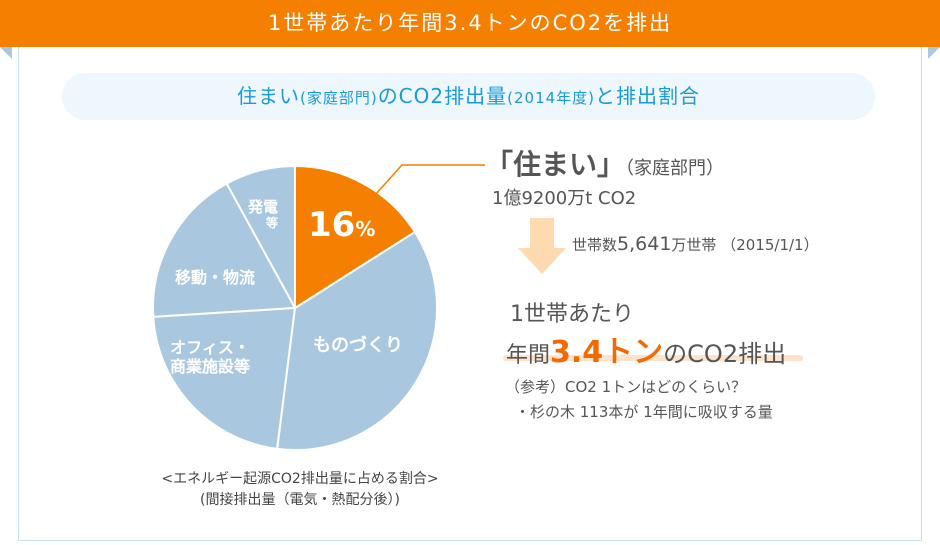  I want to click on slice-housing, so click(355, 237).